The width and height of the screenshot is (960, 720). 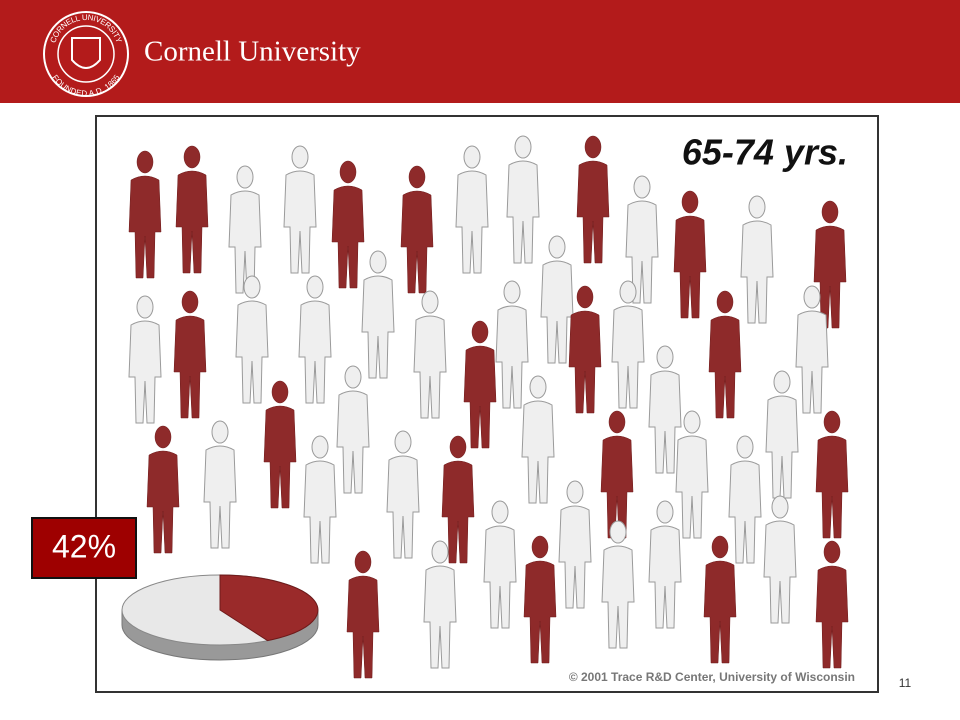 What do you see at coordinates (765, 152) in the screenshot?
I see `figure-title: 65-74 yrs.` at bounding box center [765, 152].